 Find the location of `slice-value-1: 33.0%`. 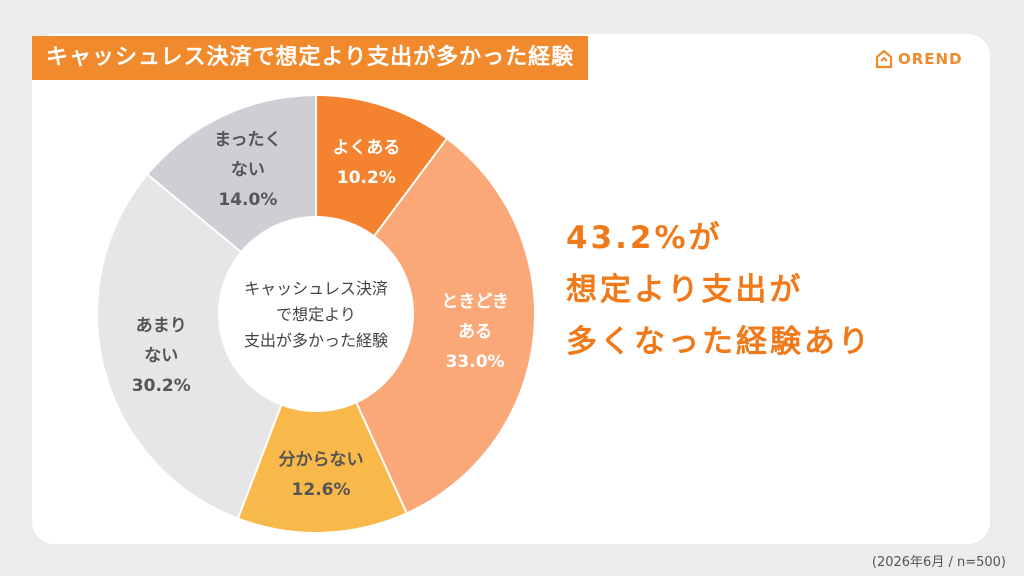

slice-value-1: 33.0% is located at coordinates (475, 362).